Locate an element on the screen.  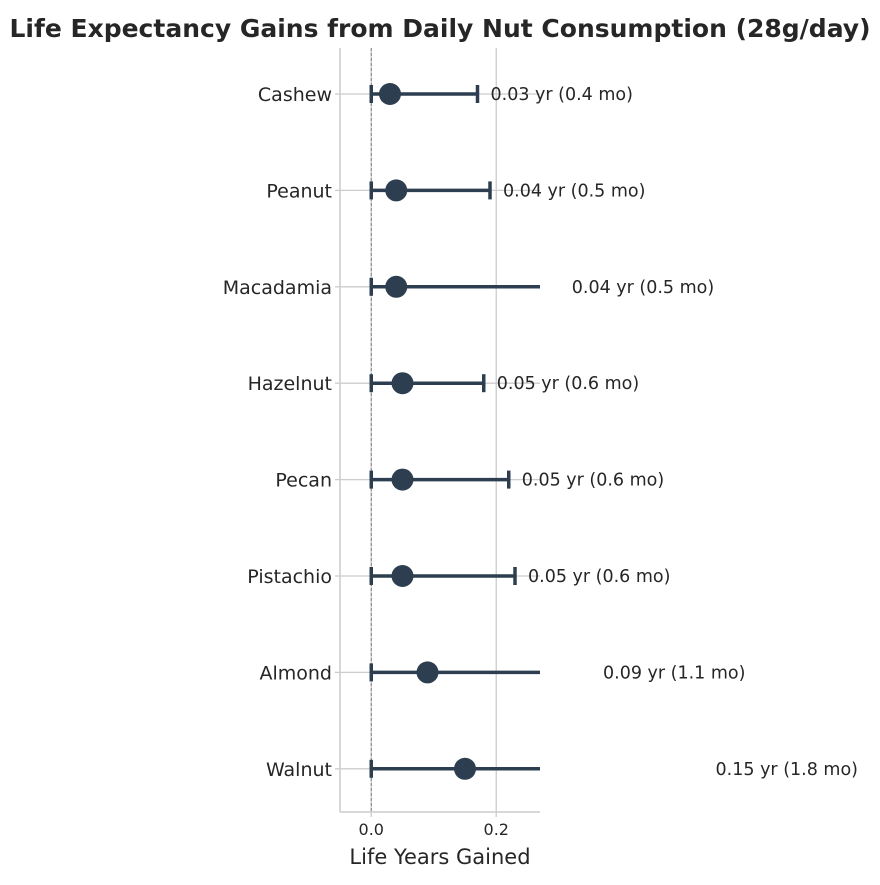
data-label: 0.15 yr (1.8 mo) is located at coordinates (787, 770).